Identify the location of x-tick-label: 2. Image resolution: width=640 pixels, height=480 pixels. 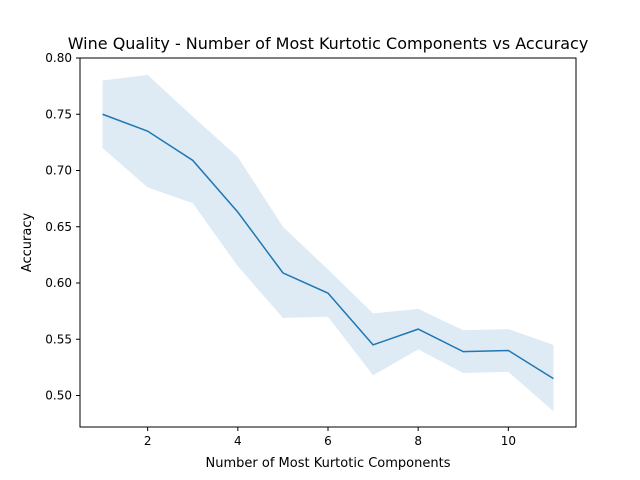
(148, 441).